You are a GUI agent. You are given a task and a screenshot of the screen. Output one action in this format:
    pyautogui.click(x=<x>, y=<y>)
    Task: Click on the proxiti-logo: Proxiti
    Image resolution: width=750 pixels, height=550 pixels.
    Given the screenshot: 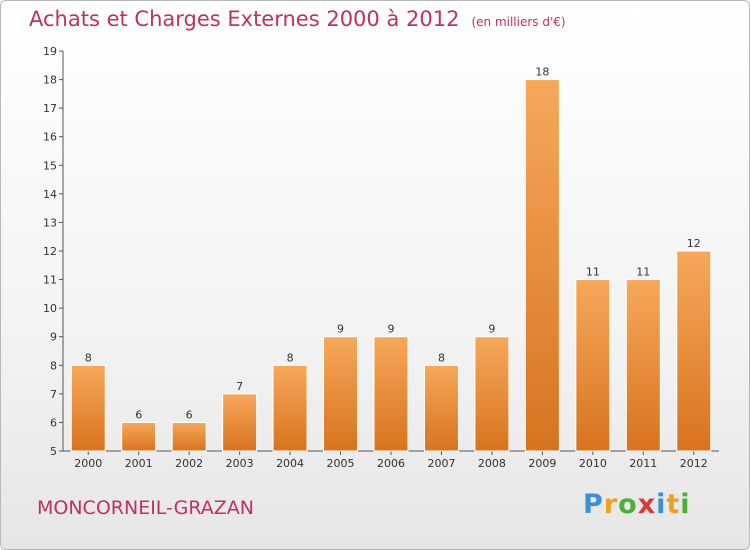 What is the action you would take?
    pyautogui.click(x=637, y=504)
    